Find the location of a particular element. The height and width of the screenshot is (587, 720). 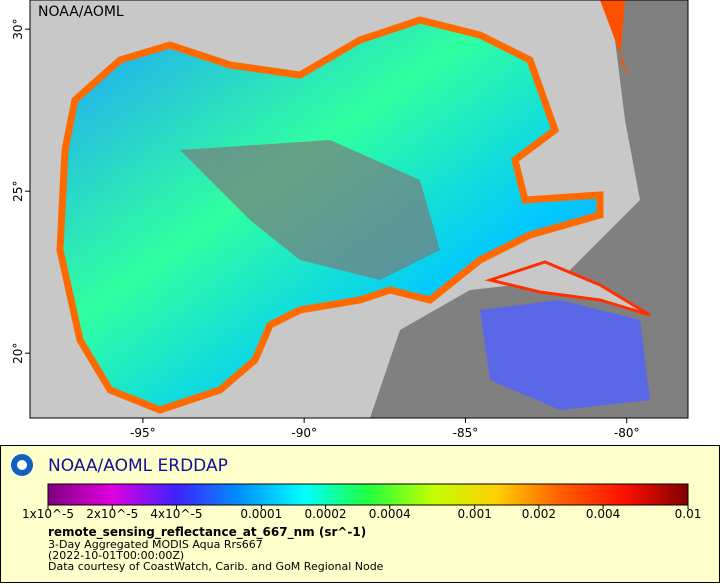

y-tick-label: 30° is located at coordinates (18, 29).